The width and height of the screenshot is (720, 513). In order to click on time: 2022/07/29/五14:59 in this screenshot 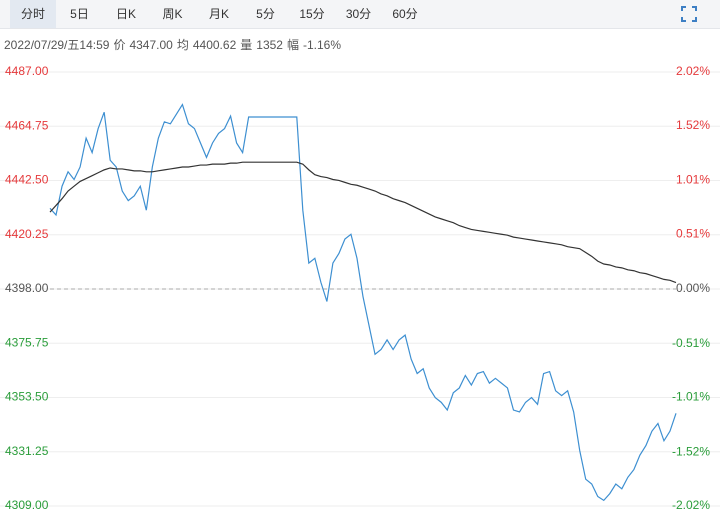, I will do `click(57, 45)`.